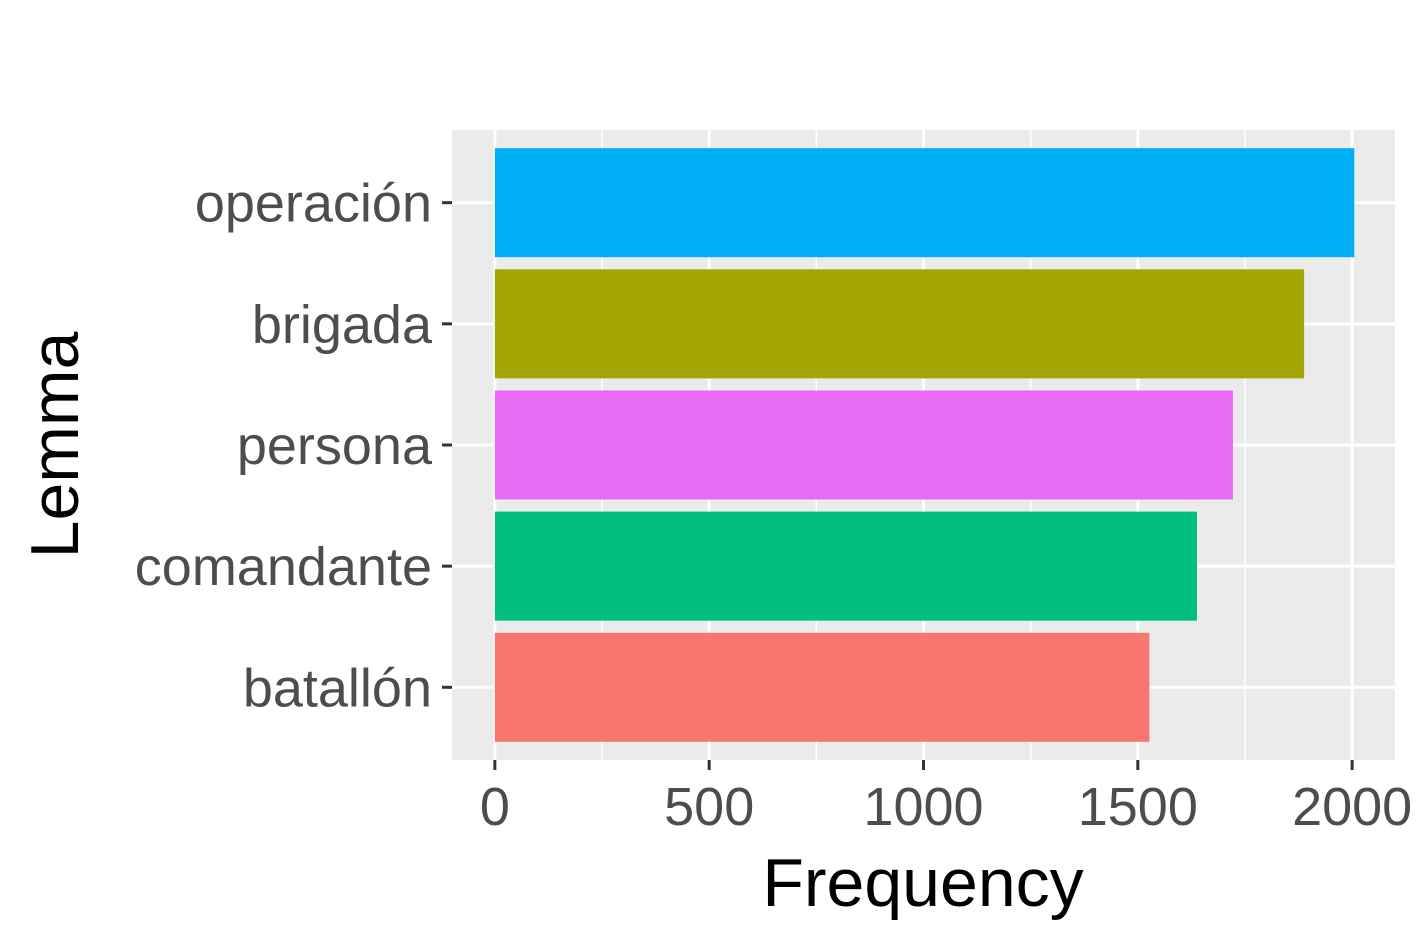  I want to click on bar-operación, so click(924, 203).